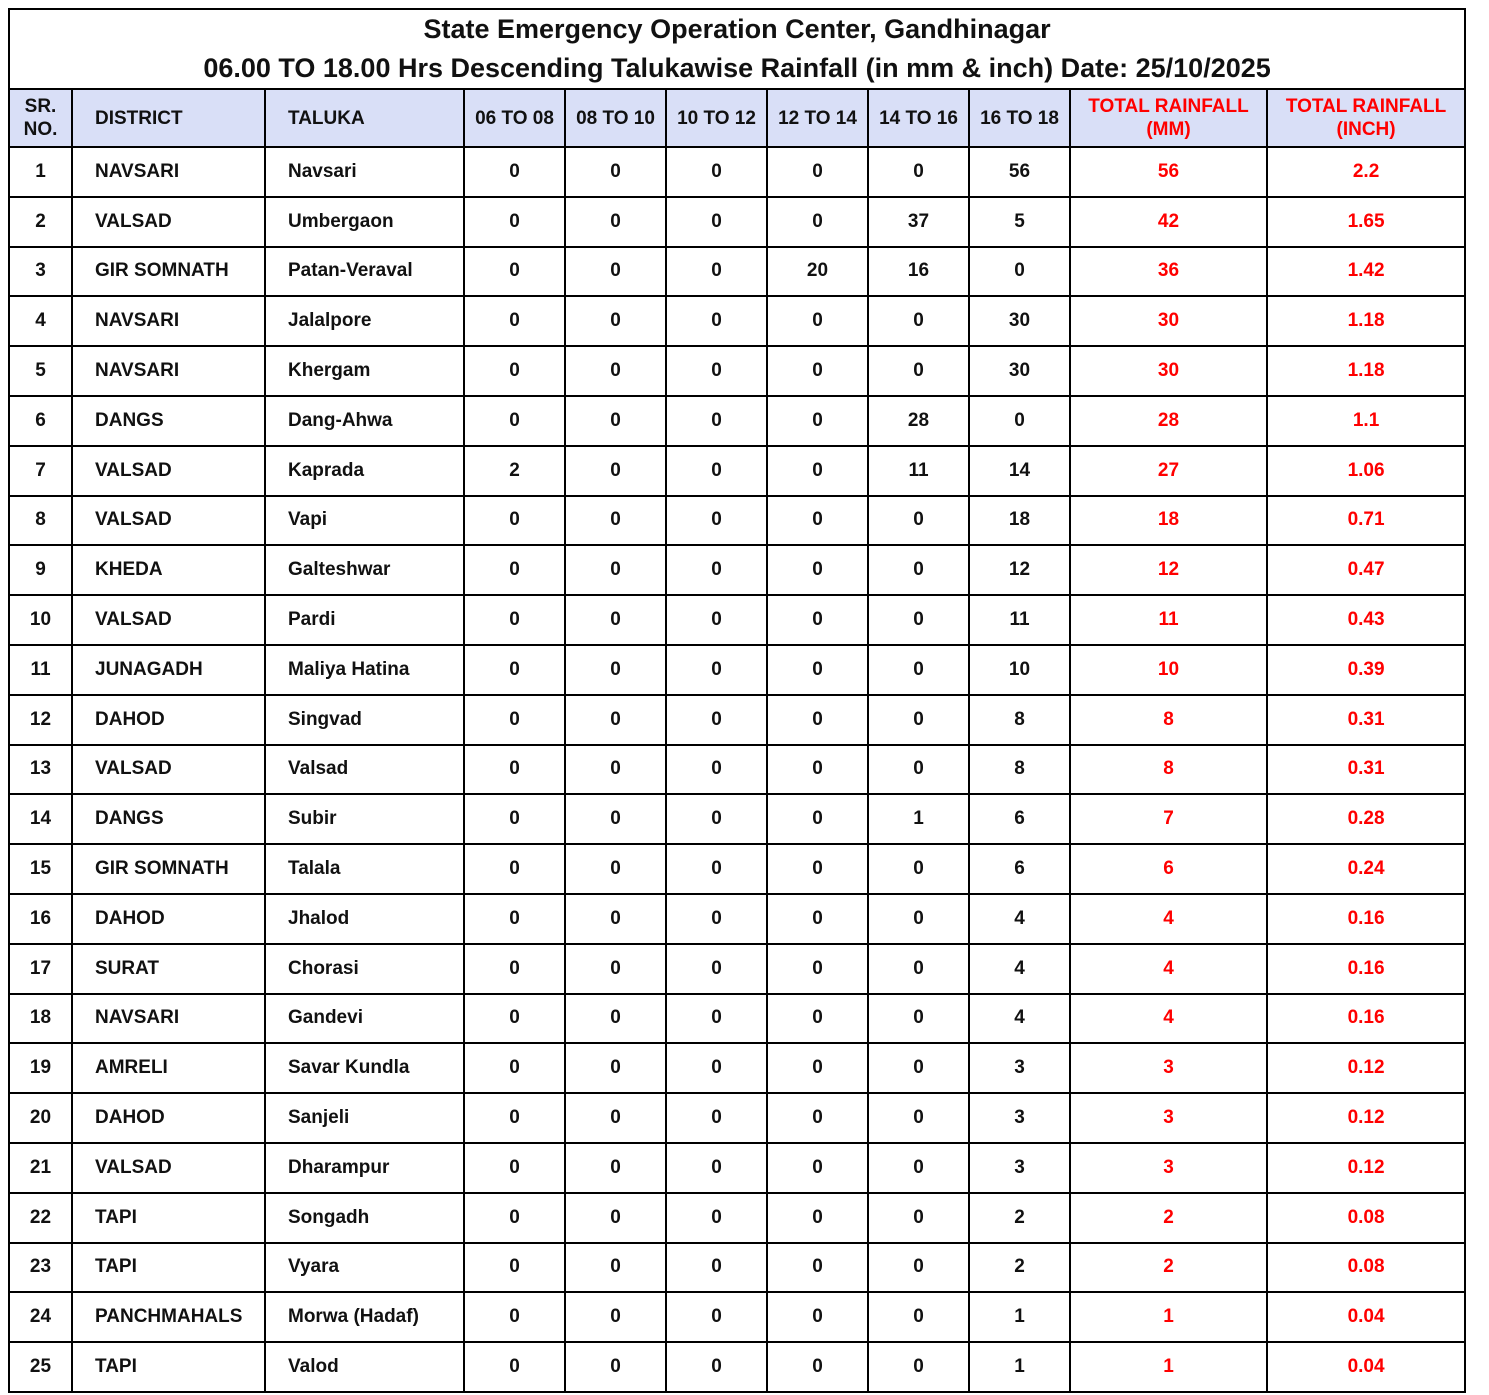 The height and width of the screenshot is (1395, 1489). Describe the element at coordinates (40, 1068) in the screenshot. I see `cell-sr-no: 19` at that location.